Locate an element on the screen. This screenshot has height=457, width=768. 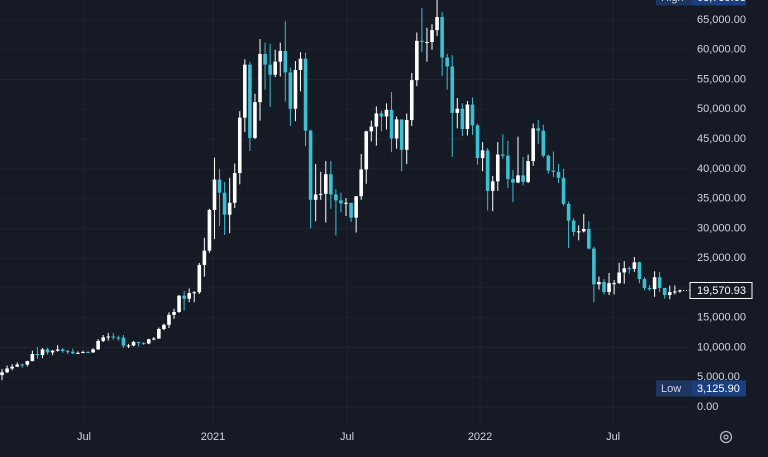
x-tick-label: 2021 is located at coordinates (213, 437).